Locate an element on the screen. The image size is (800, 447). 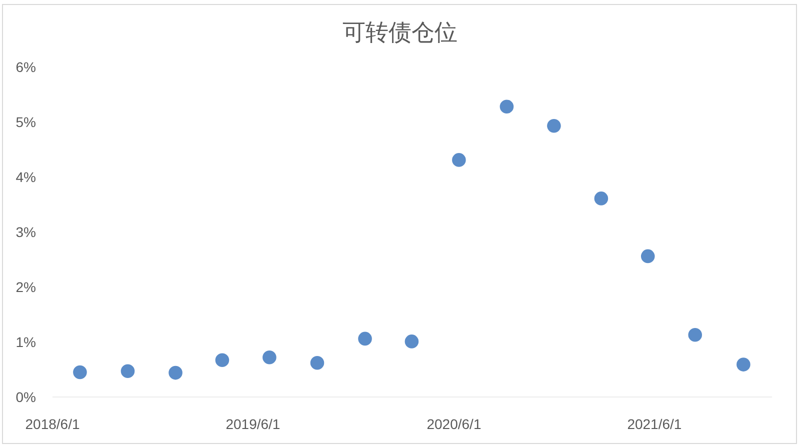
x-tick-label: 2019/6/1 is located at coordinates (253, 424).